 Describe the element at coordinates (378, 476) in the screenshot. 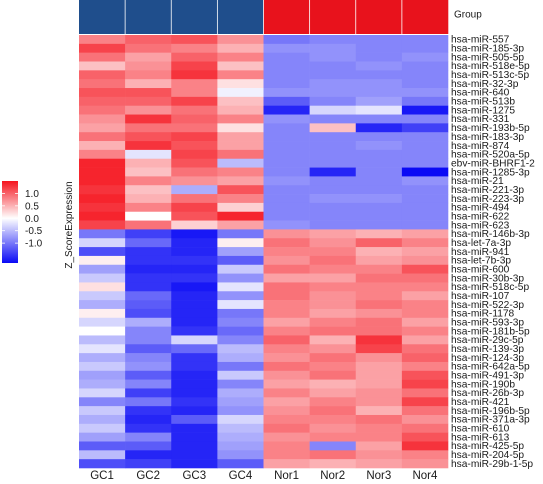

I see `column-label: Nor3` at that location.